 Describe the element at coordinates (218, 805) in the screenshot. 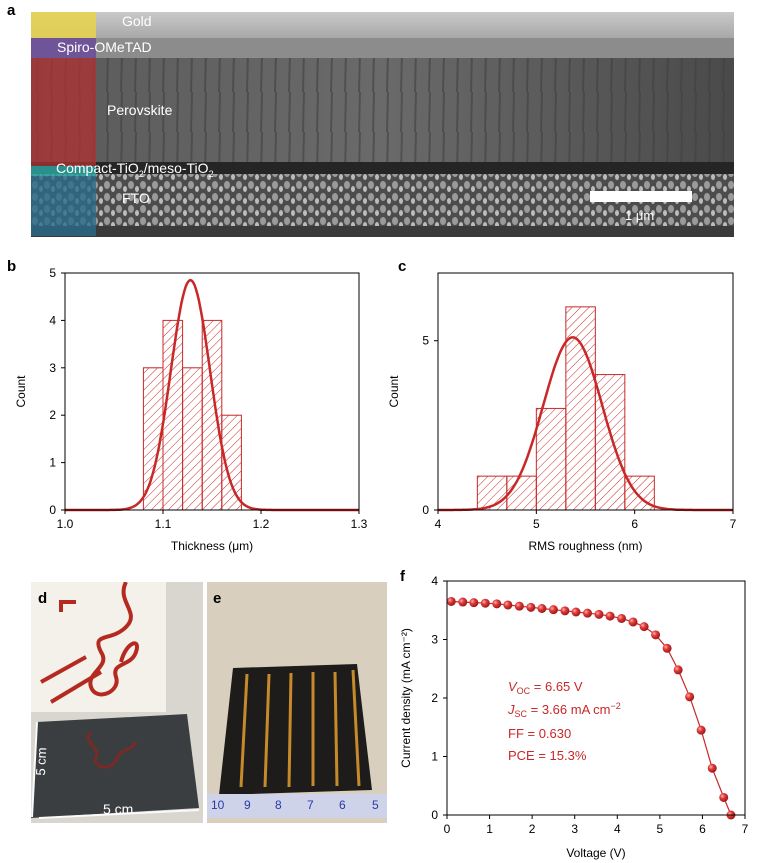

I see `ruler-tick: 10` at that location.